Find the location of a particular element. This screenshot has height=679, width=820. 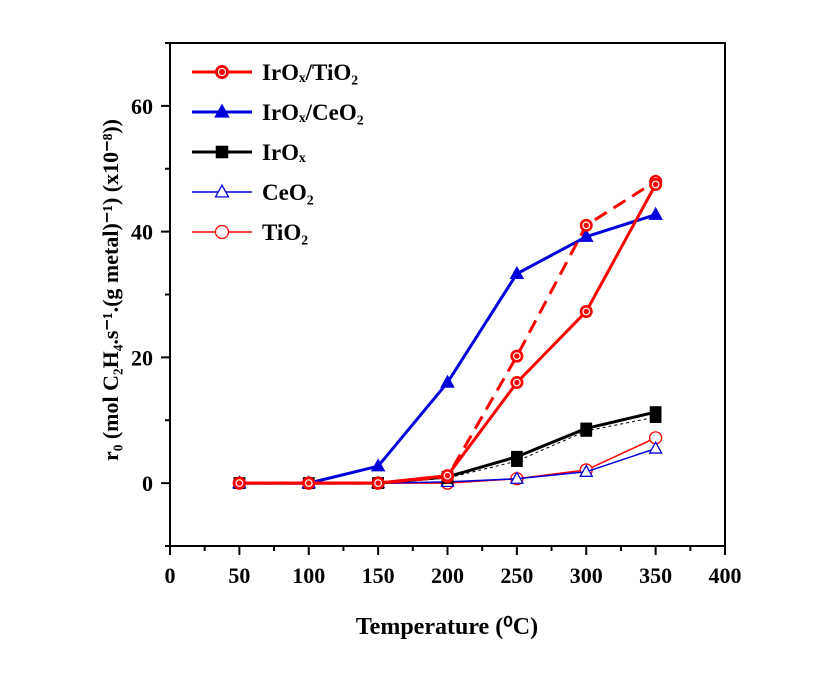

y-tick-label: 20 is located at coordinates (142, 357).